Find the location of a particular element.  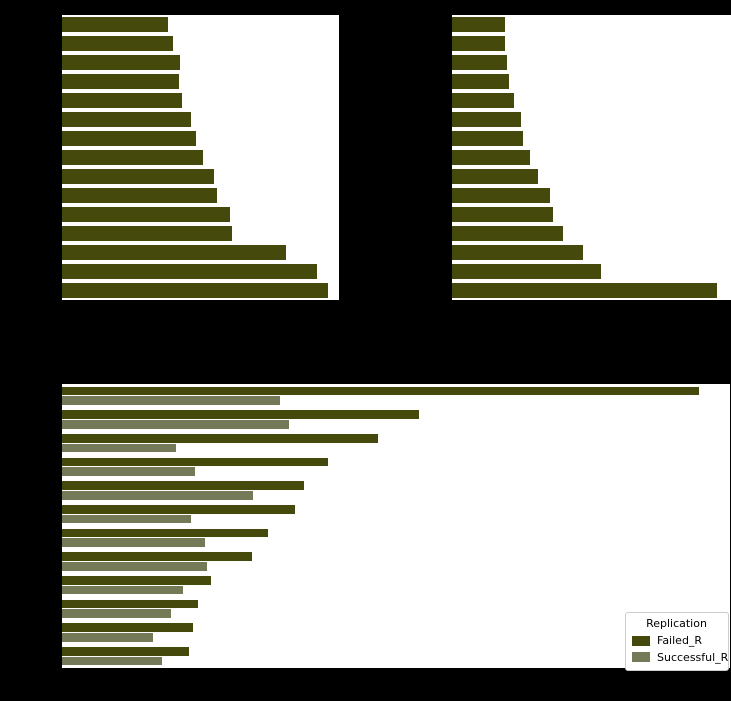

legend-entry-label: Failed_R is located at coordinates (680, 640).